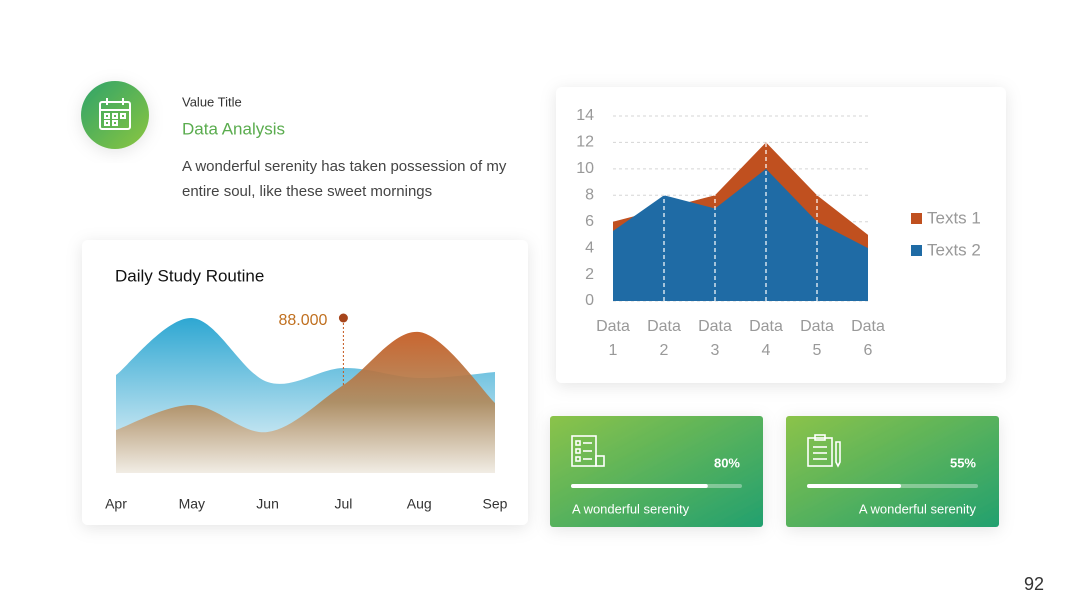 This screenshot has width=1080, height=608. I want to click on legend-label: Texts 1, so click(954, 217).